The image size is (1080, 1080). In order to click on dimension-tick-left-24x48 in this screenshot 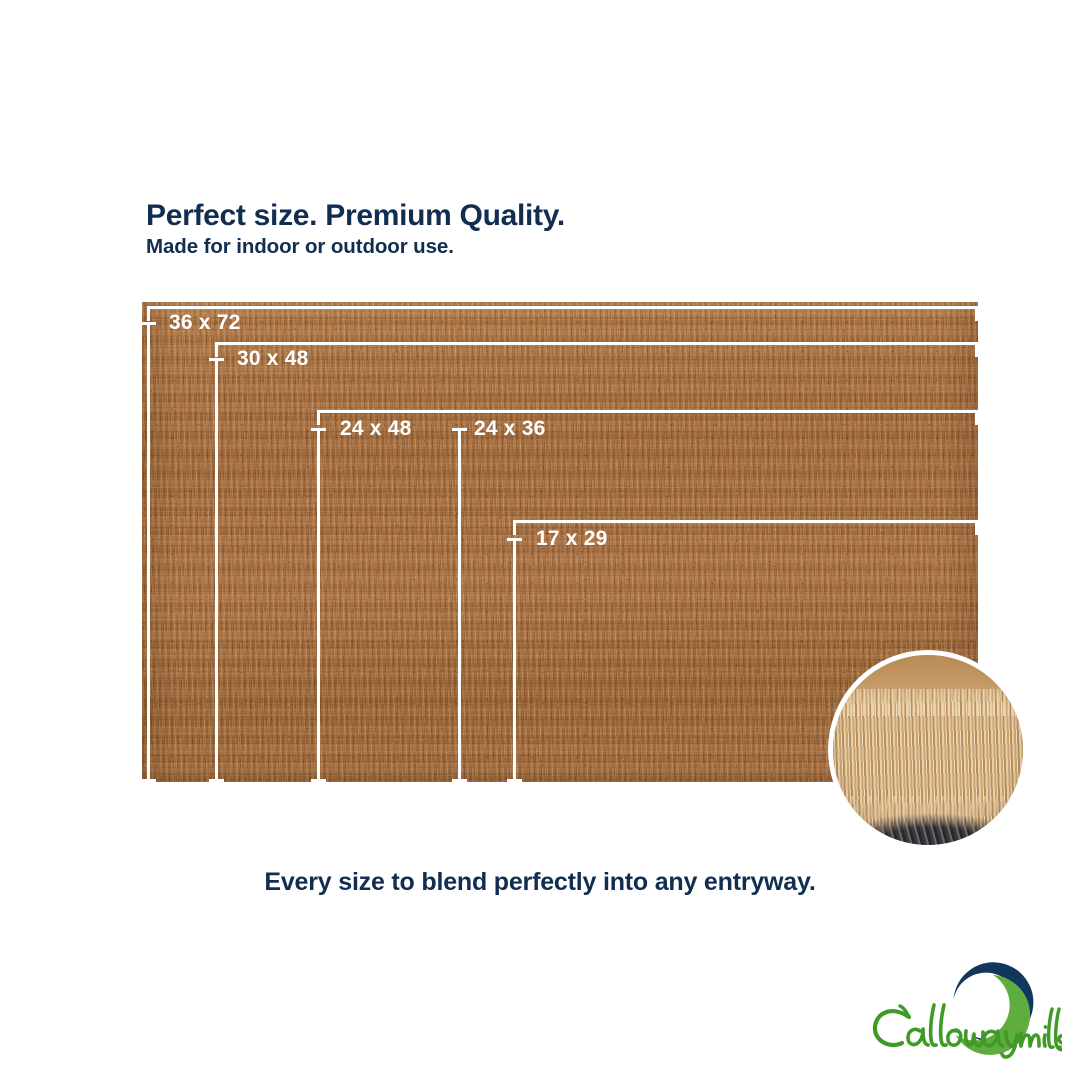, I will do `click(318, 417)`.